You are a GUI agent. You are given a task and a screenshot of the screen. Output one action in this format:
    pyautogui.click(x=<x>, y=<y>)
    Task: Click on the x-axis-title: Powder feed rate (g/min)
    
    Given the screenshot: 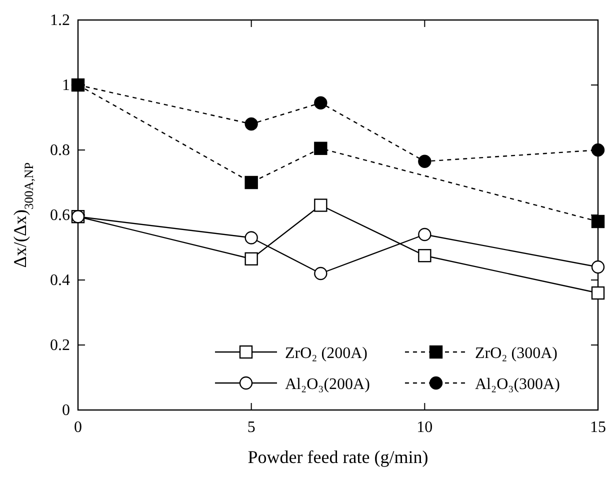 What is the action you would take?
    pyautogui.click(x=338, y=457)
    